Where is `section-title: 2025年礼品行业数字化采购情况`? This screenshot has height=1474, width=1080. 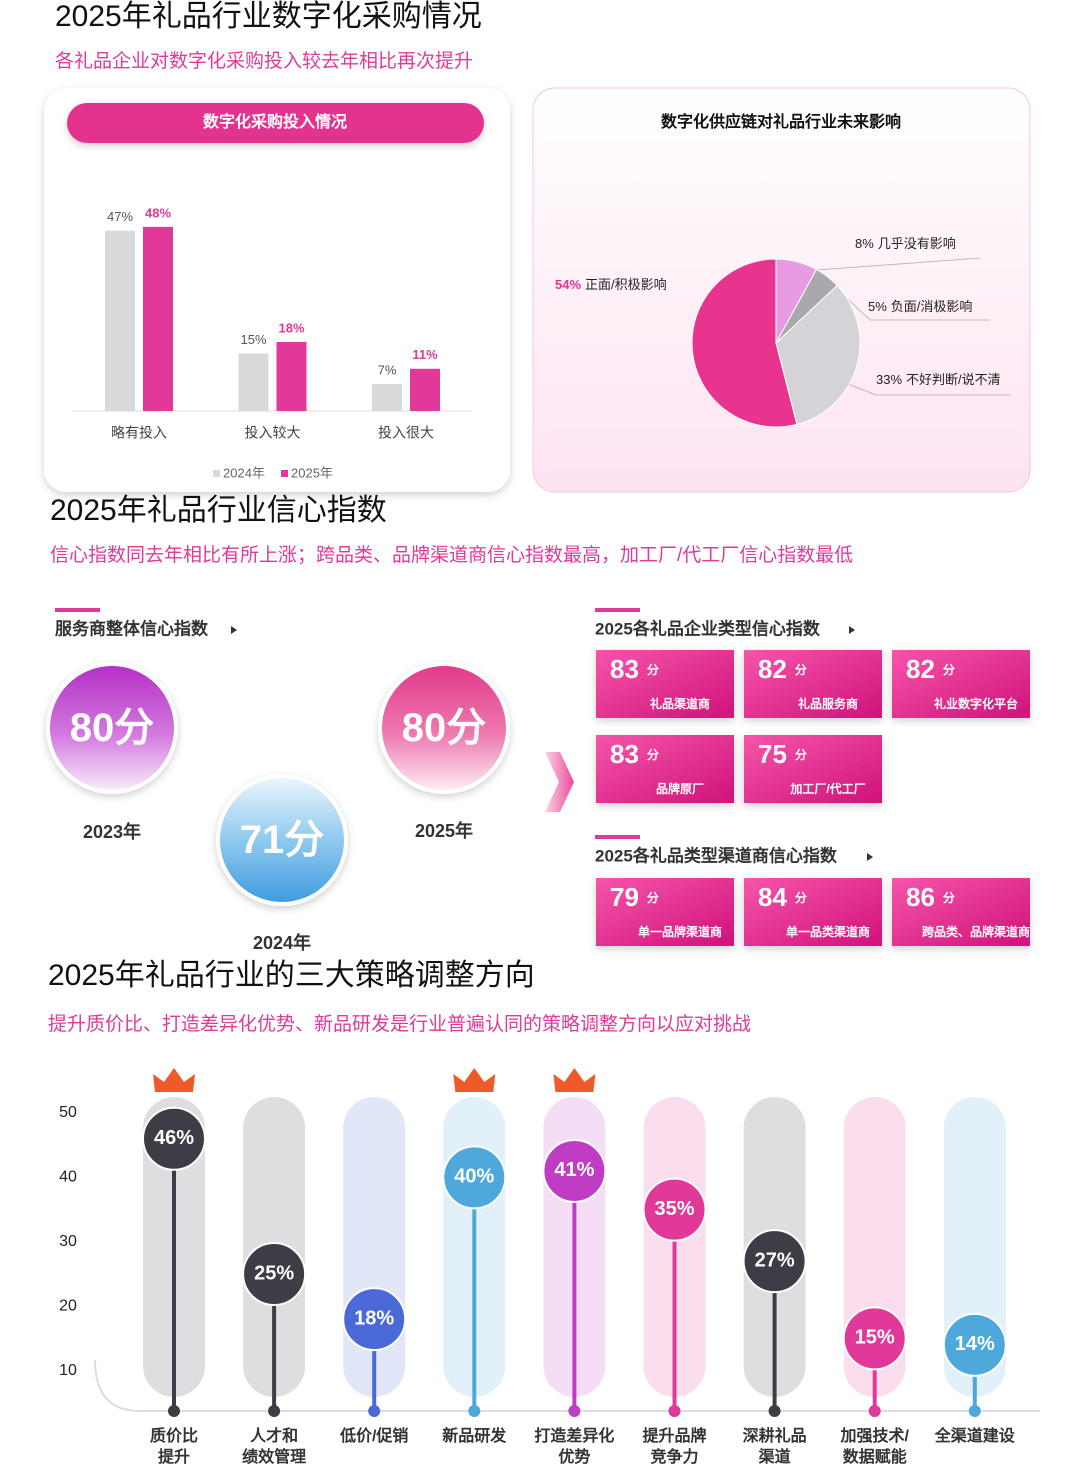 section-title: 2025年礼品行业数字化采购情况 is located at coordinates (268, 16).